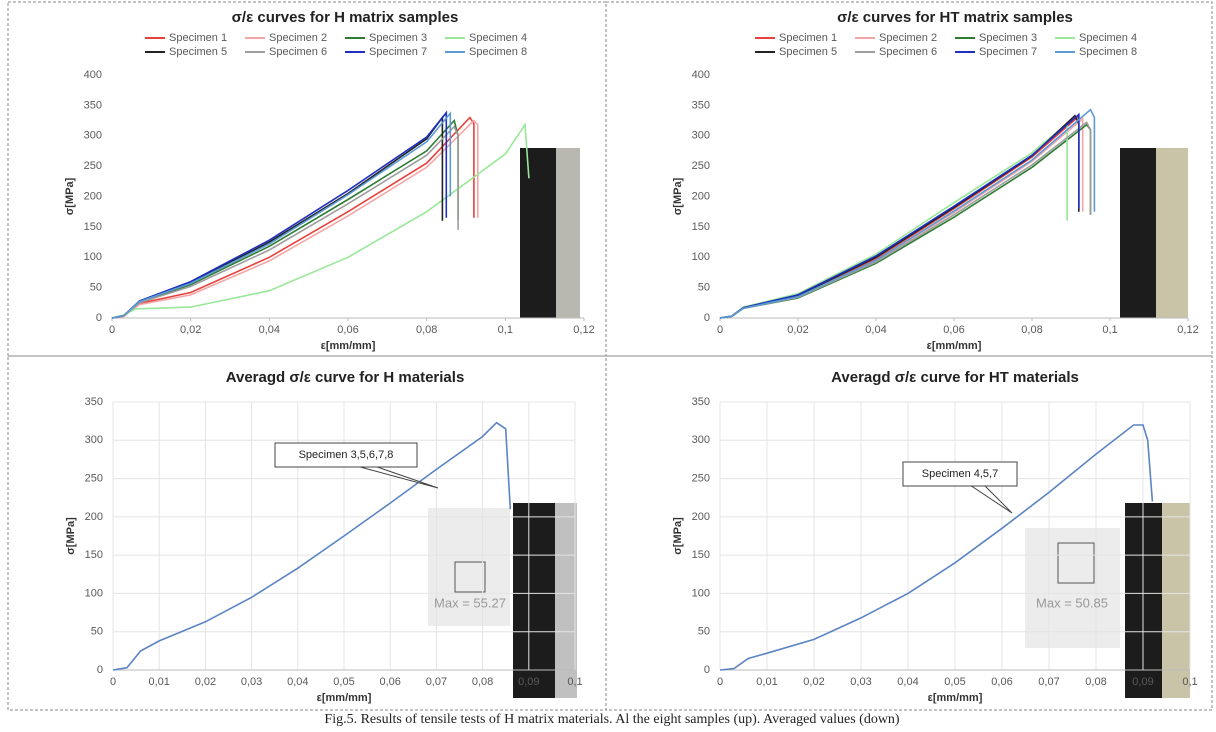 This screenshot has height=732, width=1216. I want to click on chart-title: Averagd σ/ε curve for H materials, so click(345, 377).